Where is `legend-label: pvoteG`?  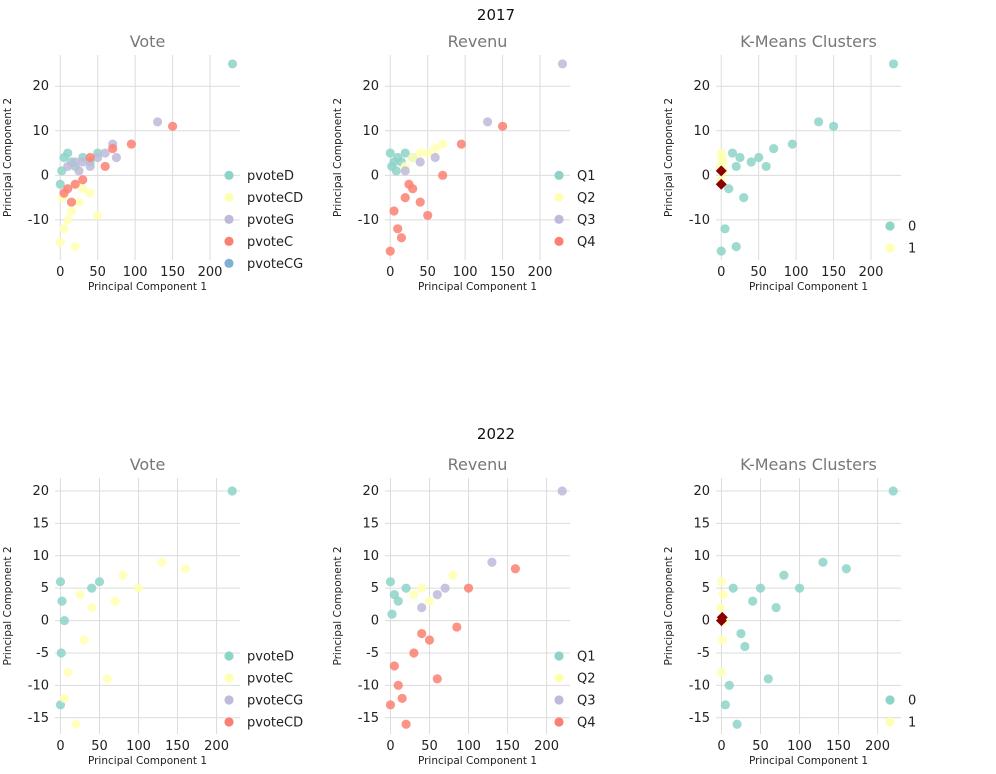 legend-label: pvoteG is located at coordinates (270, 220).